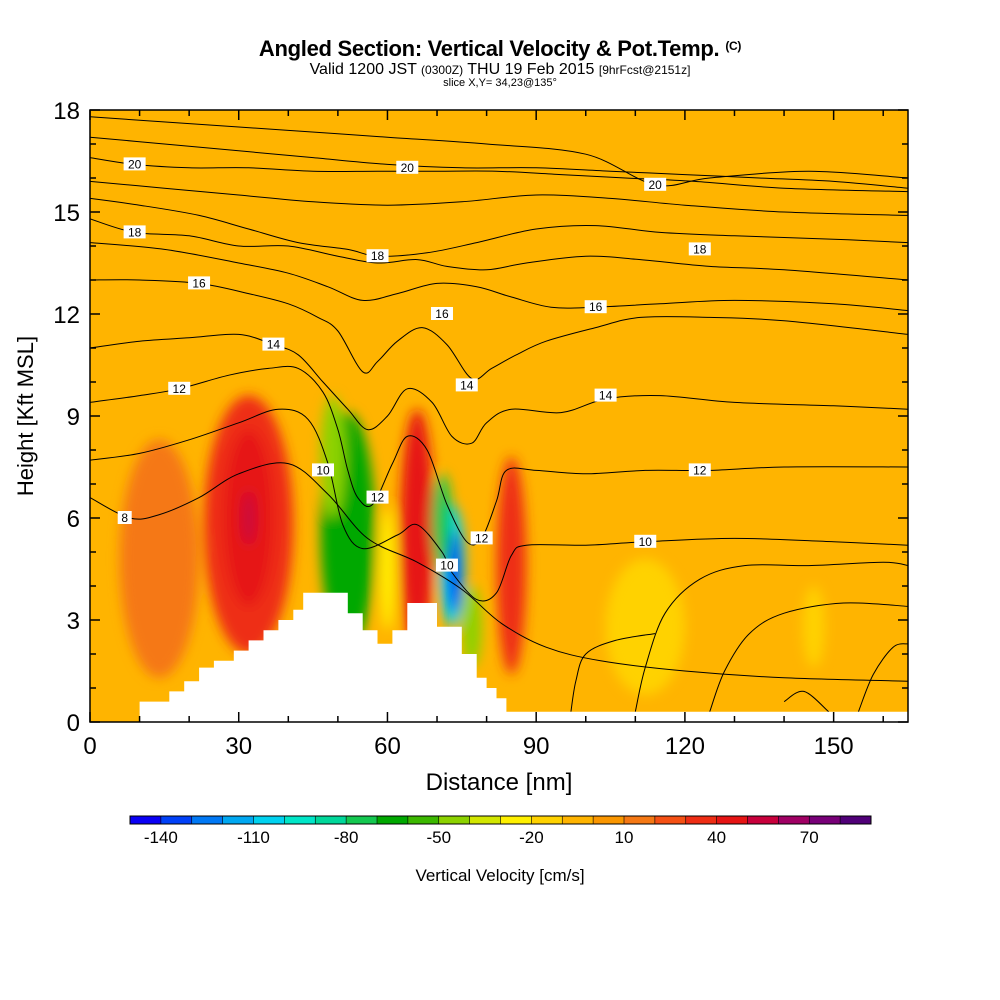  I want to click on x-tick-label: 150, so click(834, 746).